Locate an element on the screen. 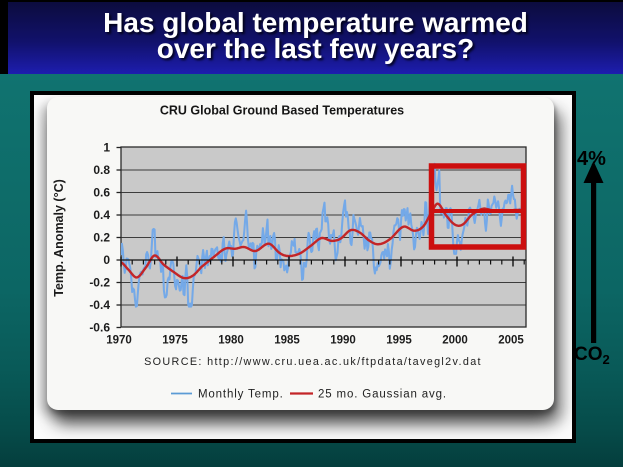  svg-text: 1990 is located at coordinates (343, 341).